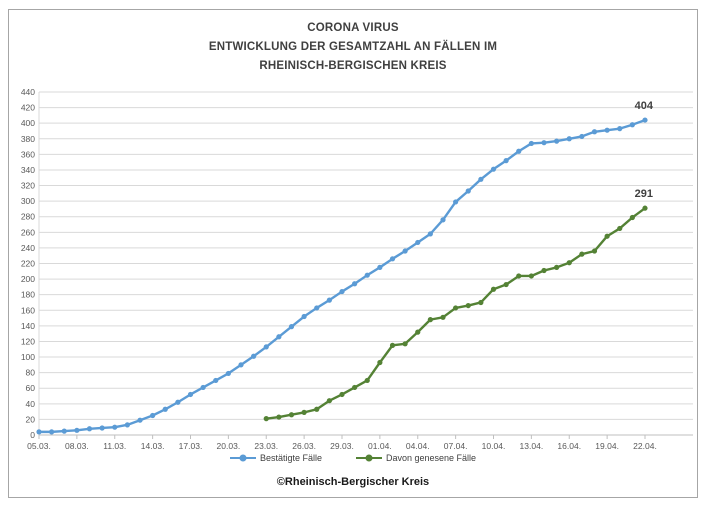  What do you see at coordinates (77, 446) in the screenshot?
I see `x-axis-tick-label: 08.03.` at bounding box center [77, 446].